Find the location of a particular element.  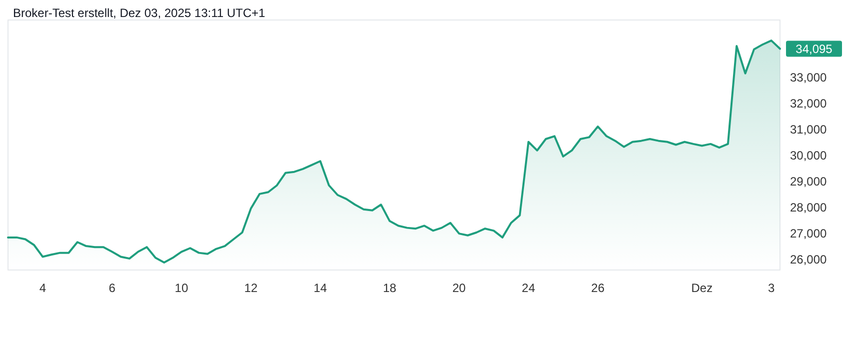

y-tick-label: 33,000 is located at coordinates (809, 77).